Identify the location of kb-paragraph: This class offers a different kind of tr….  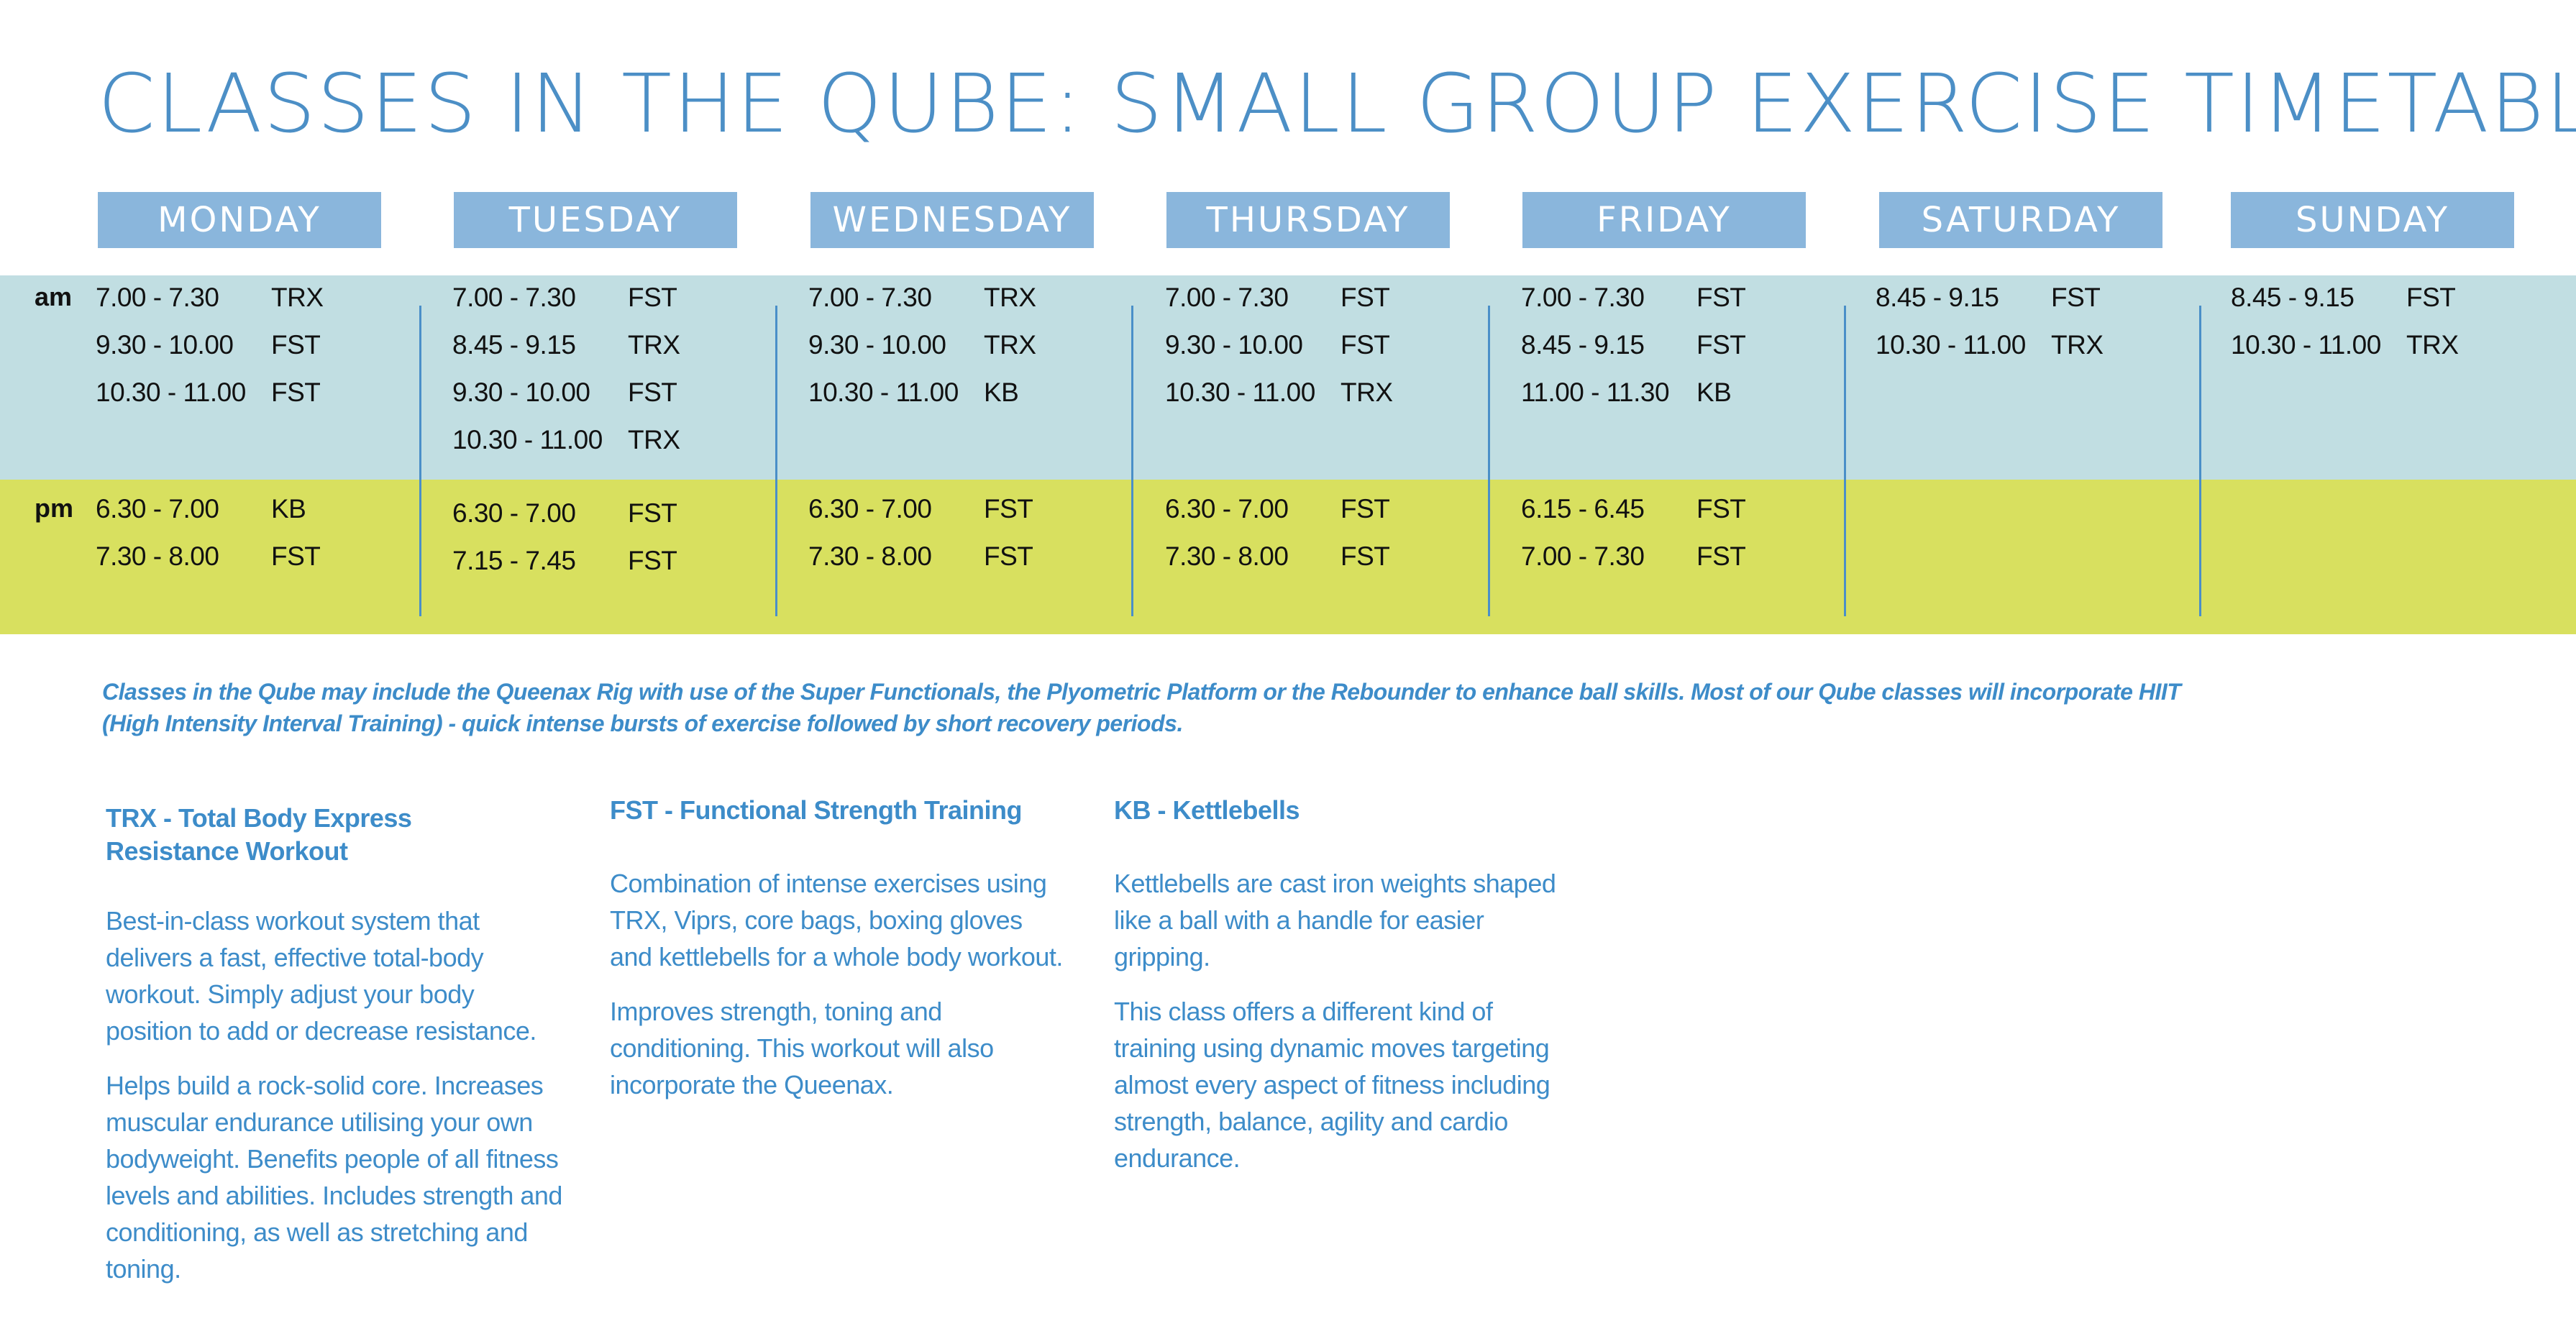
(1332, 1085).